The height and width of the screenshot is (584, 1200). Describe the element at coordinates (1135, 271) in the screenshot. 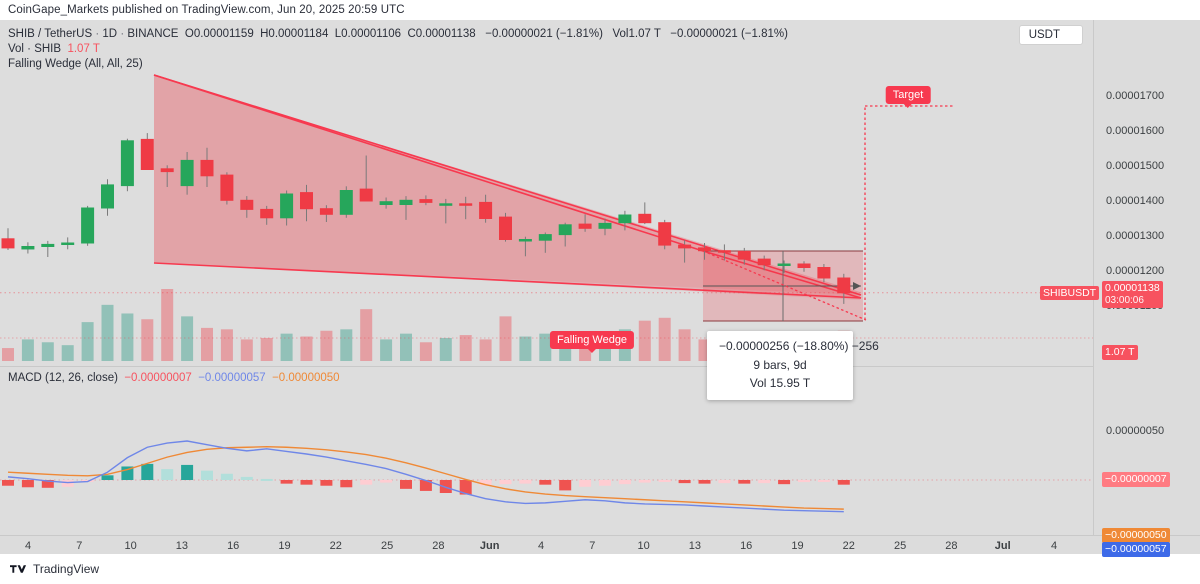

I see `price-tick-label: 0.00001200` at that location.